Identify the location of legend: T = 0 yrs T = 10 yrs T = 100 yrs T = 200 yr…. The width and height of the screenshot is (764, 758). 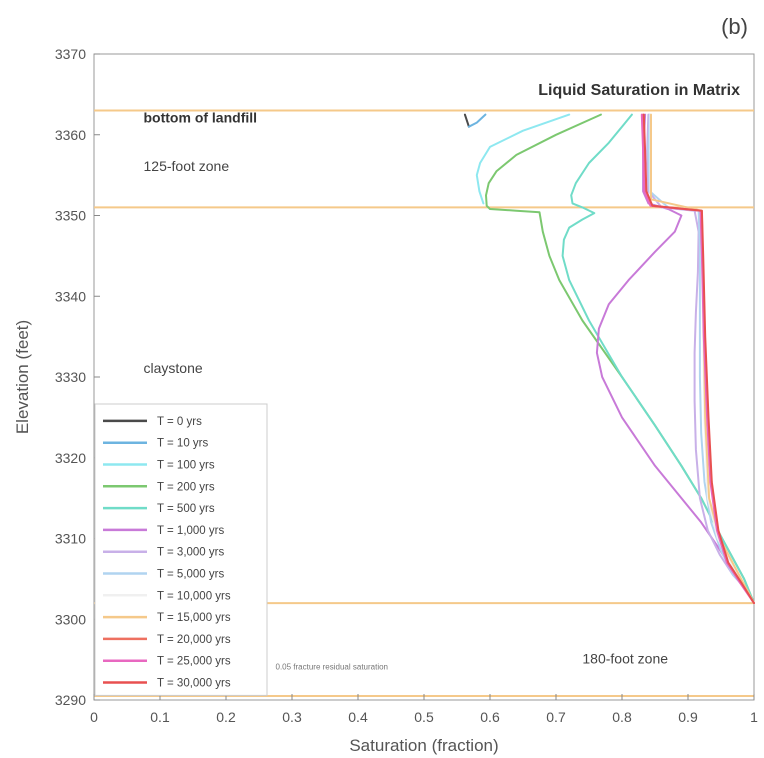
(181, 549).